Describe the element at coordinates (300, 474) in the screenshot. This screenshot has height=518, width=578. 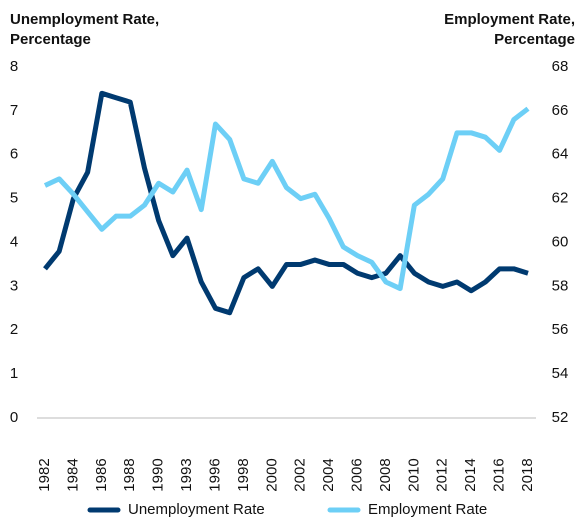
I see `x-tick-label: 2002` at that location.